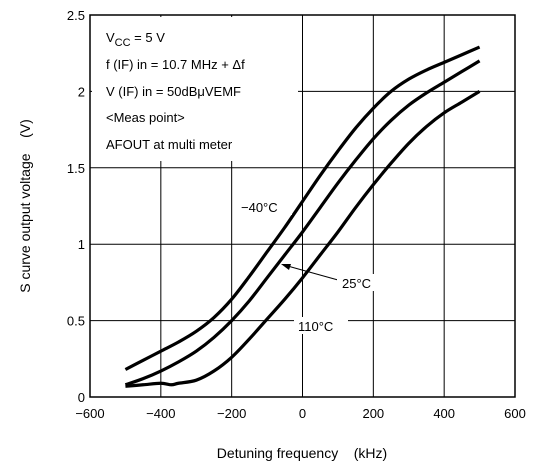 This screenshot has width=535, height=465. What do you see at coordinates (76, 168) in the screenshot?
I see `y-tick-label: 1.5` at bounding box center [76, 168].